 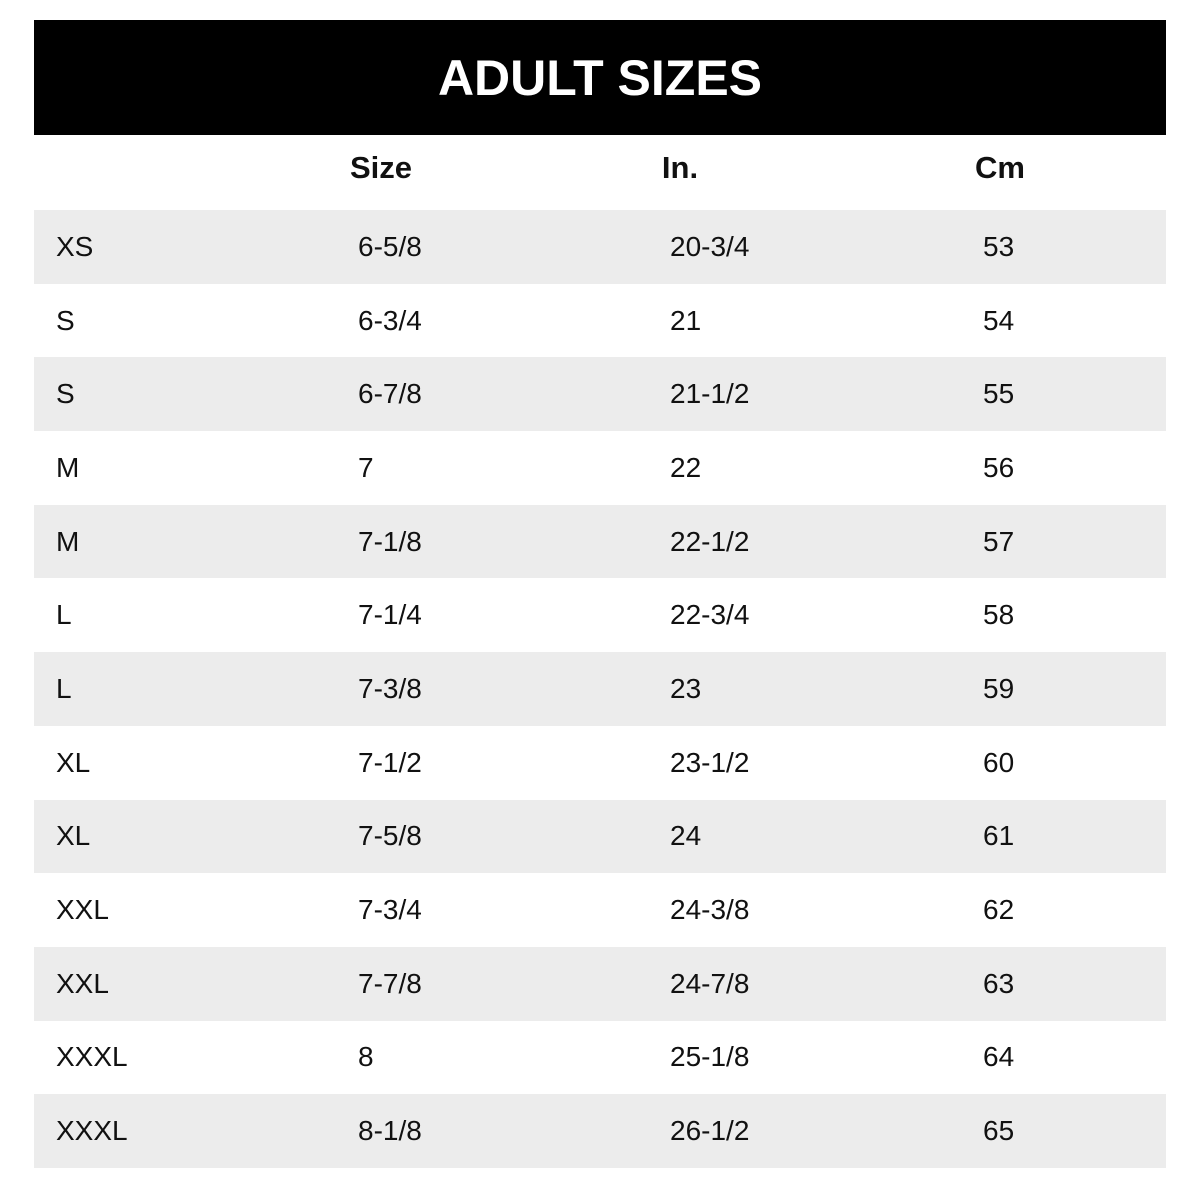 What do you see at coordinates (600, 1058) in the screenshot?
I see `table-row: XXXL 8 25-1/8 64` at bounding box center [600, 1058].